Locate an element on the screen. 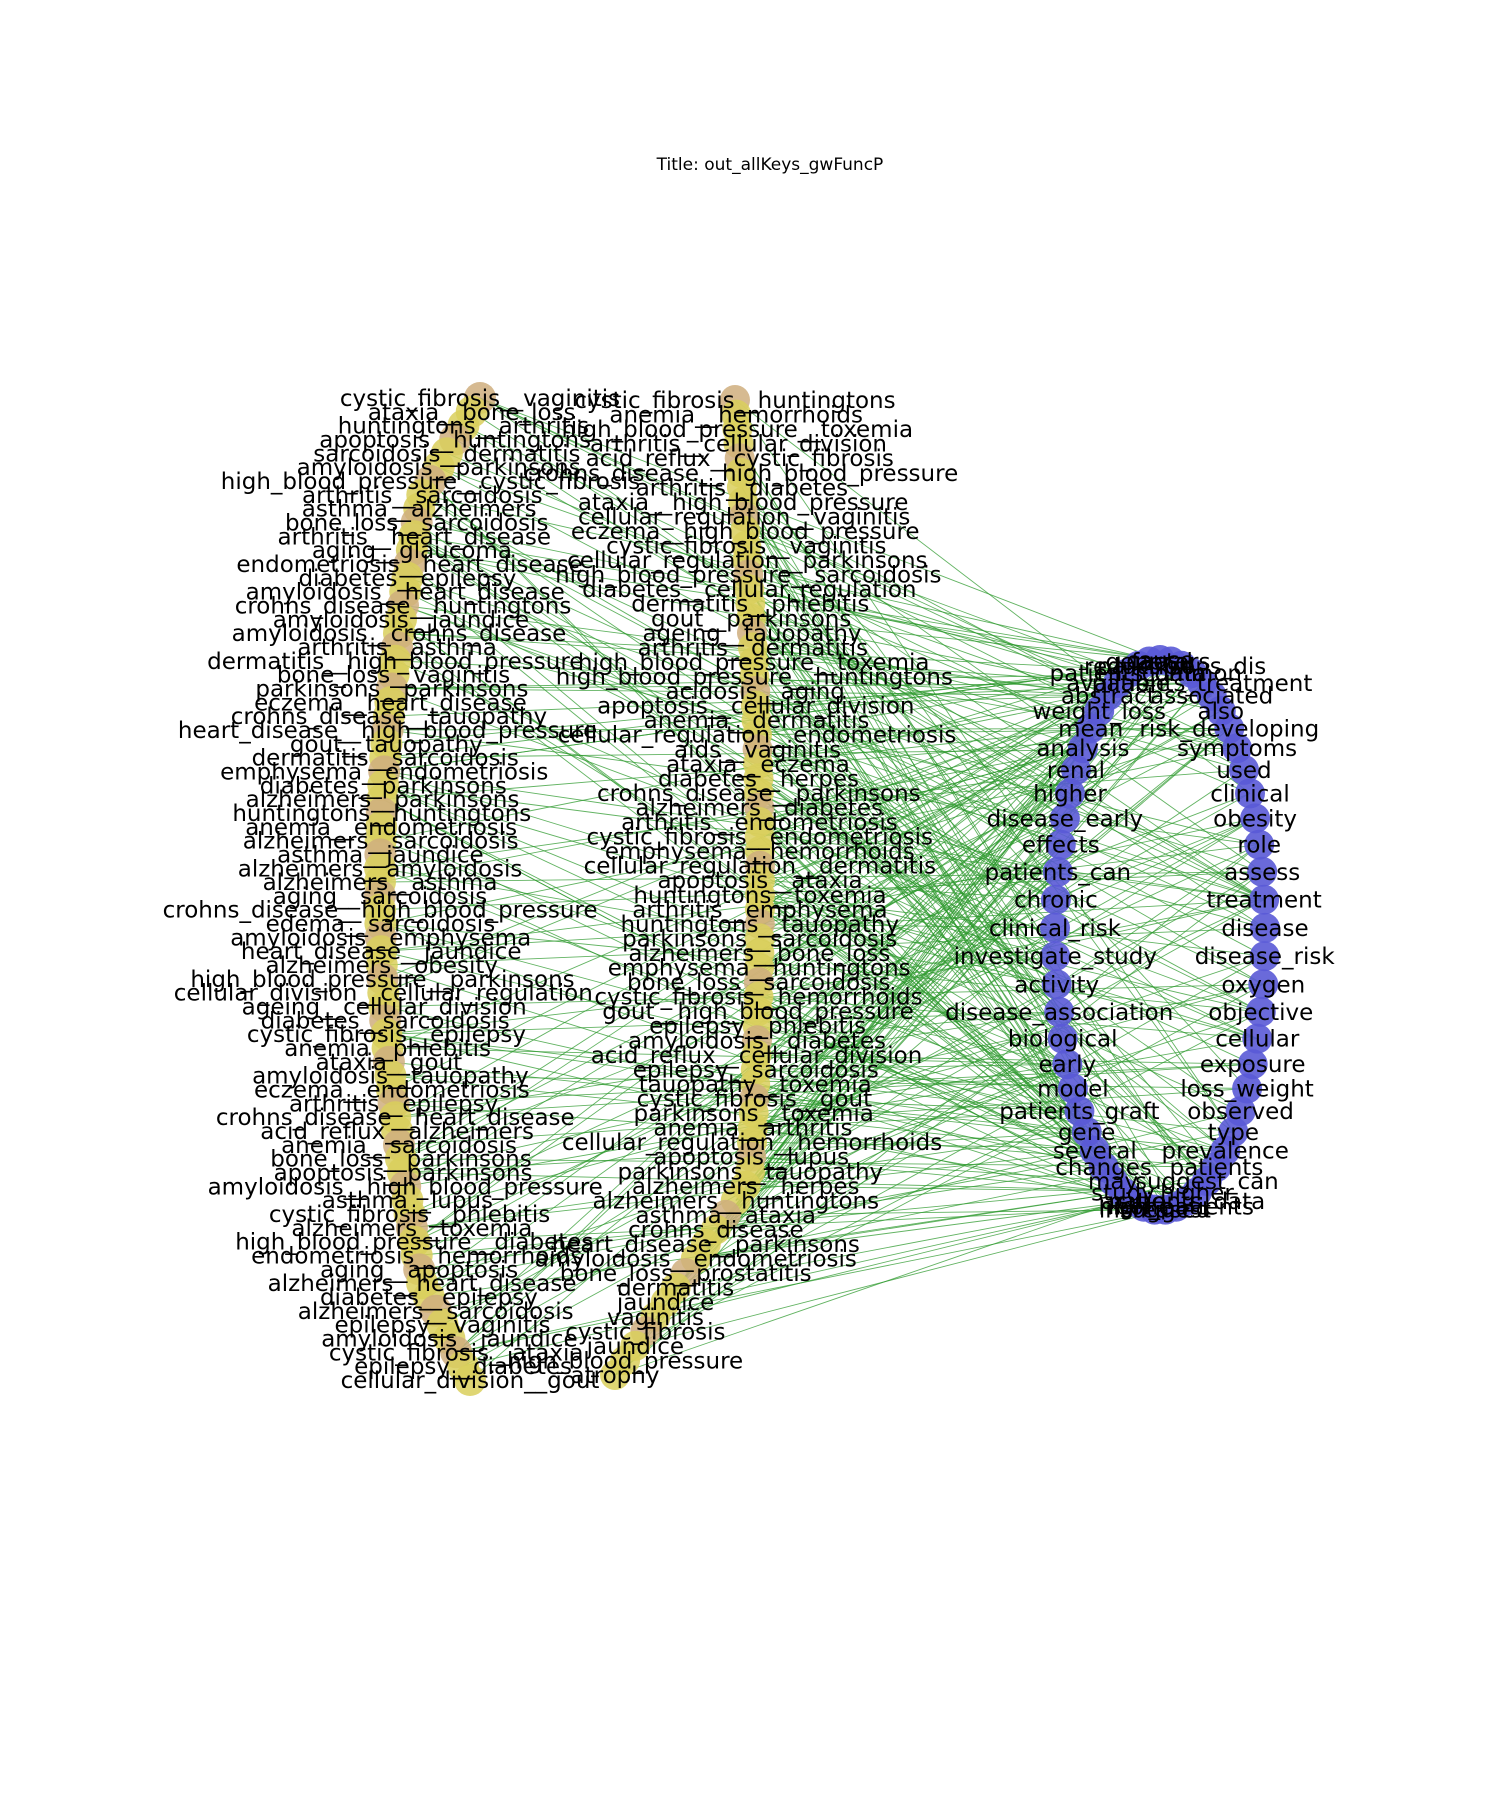  middle-node-label: jaundice is located at coordinates (665, 1303).